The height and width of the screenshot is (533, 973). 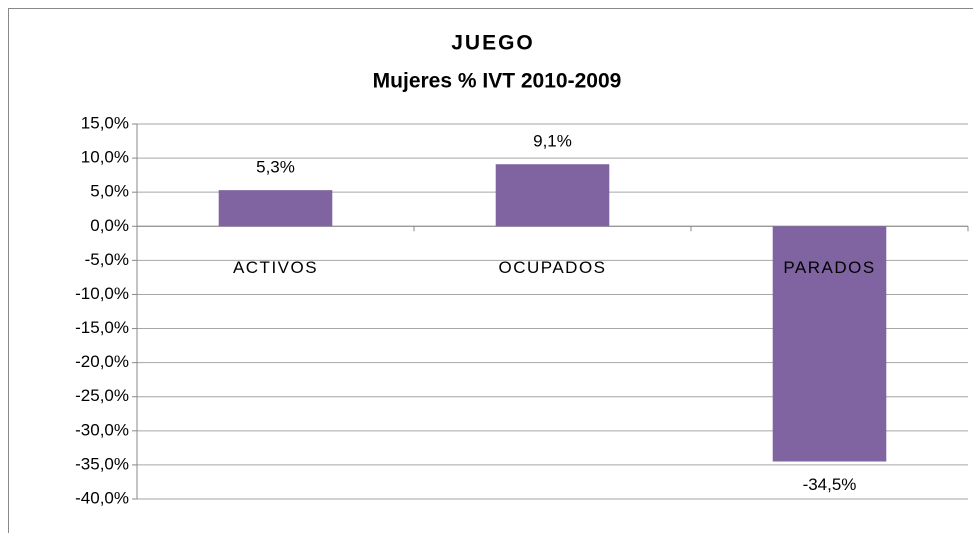 What do you see at coordinates (102, 395) in the screenshot?
I see `y-tick-label: -25,0%` at bounding box center [102, 395].